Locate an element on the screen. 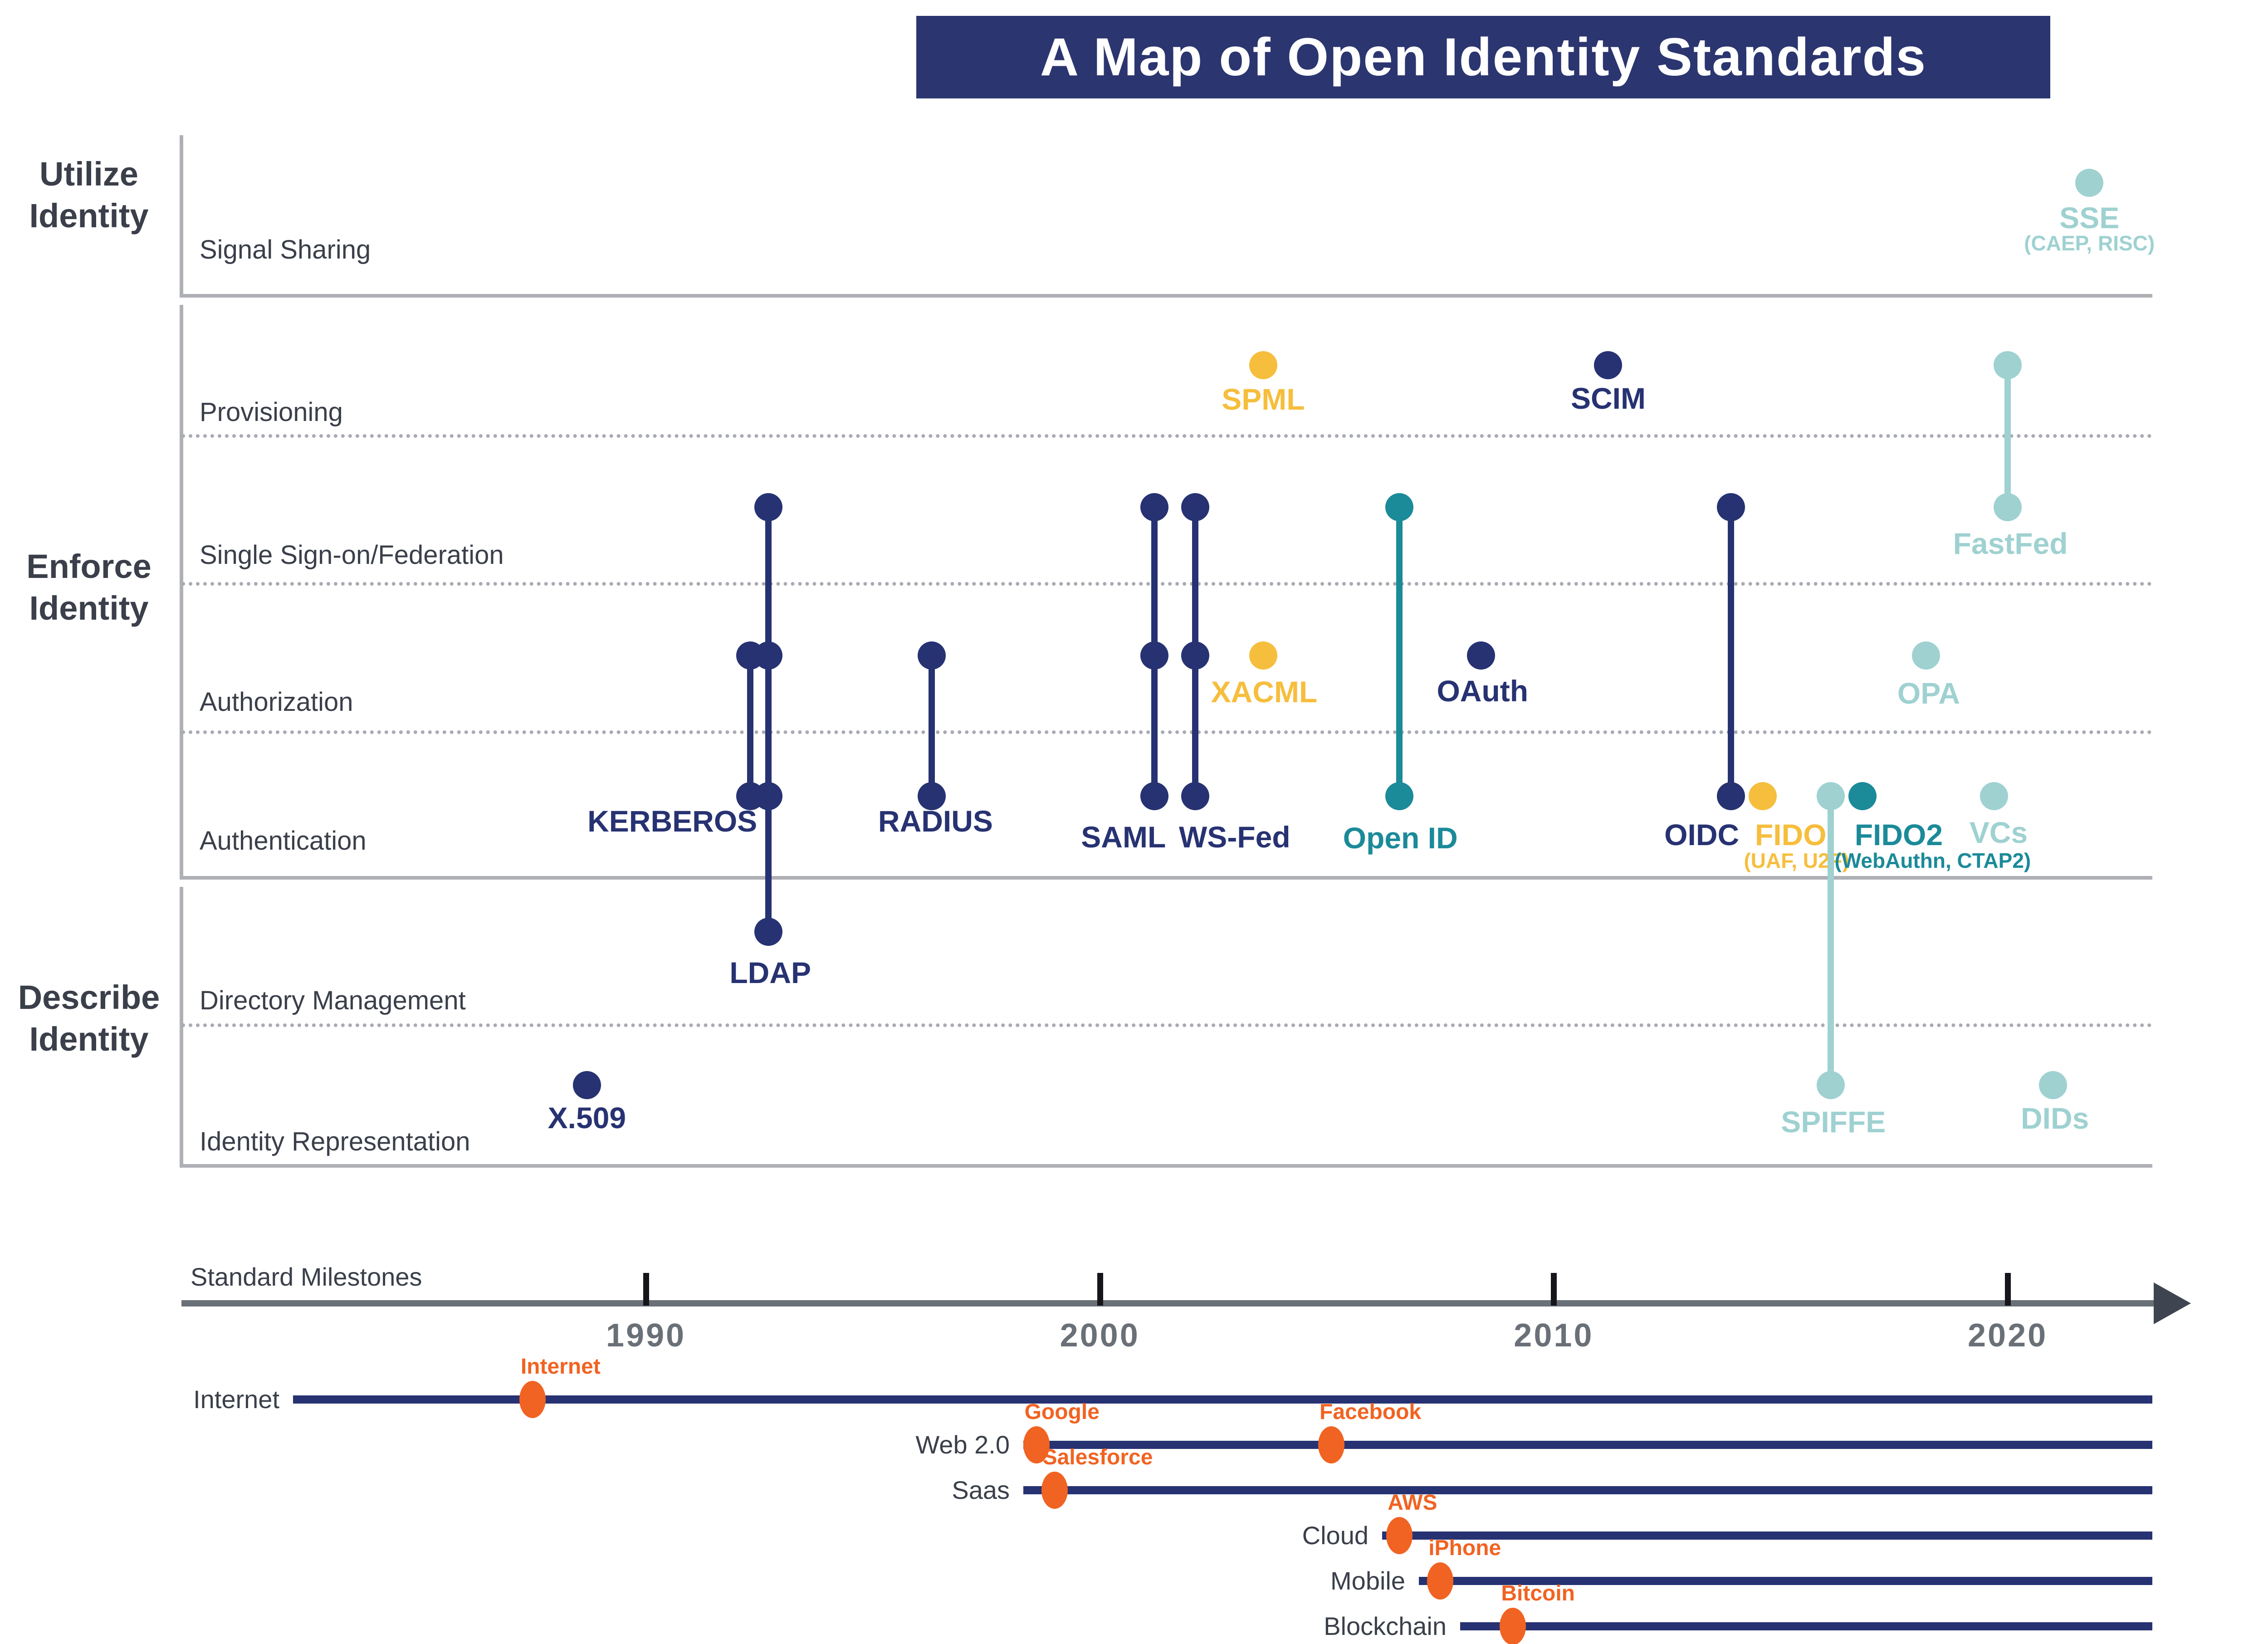 Image resolution: width=2268 pixels, height=1644 pixels. trigger-label-iphone: iPhone is located at coordinates (1465, 1548).